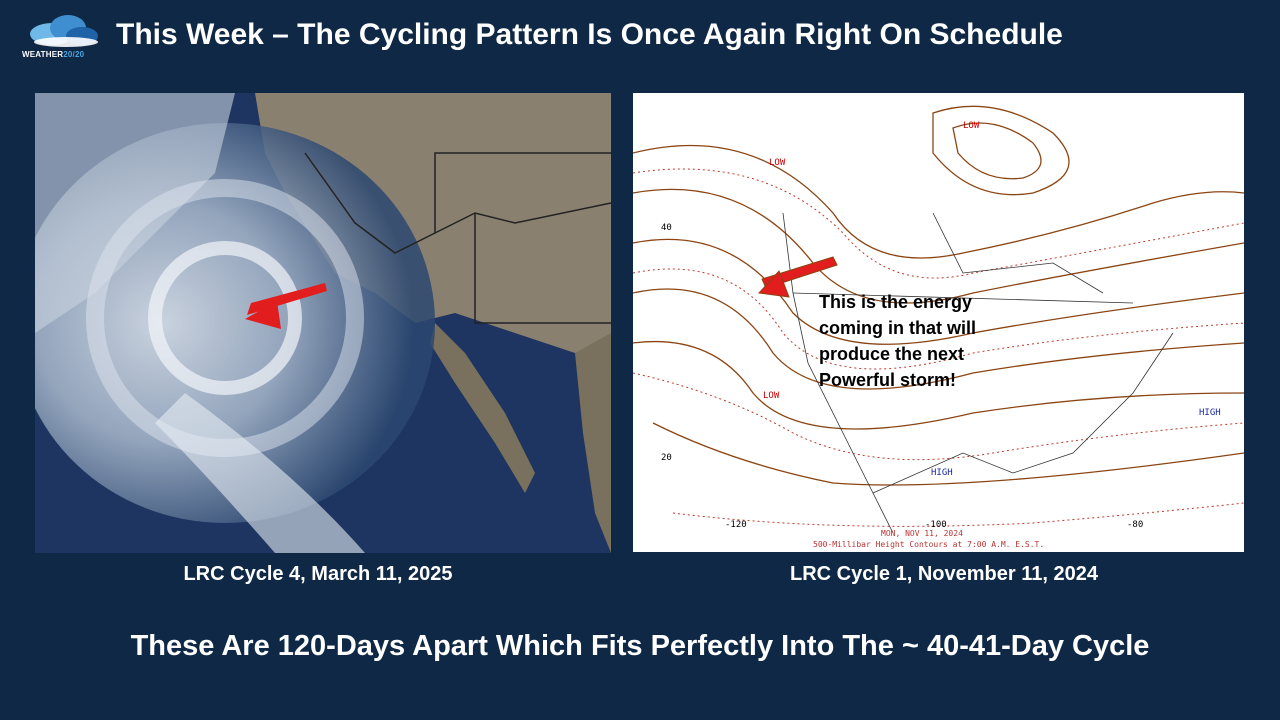  What do you see at coordinates (897, 328) in the screenshot?
I see `annotation-line: coming in that will` at bounding box center [897, 328].